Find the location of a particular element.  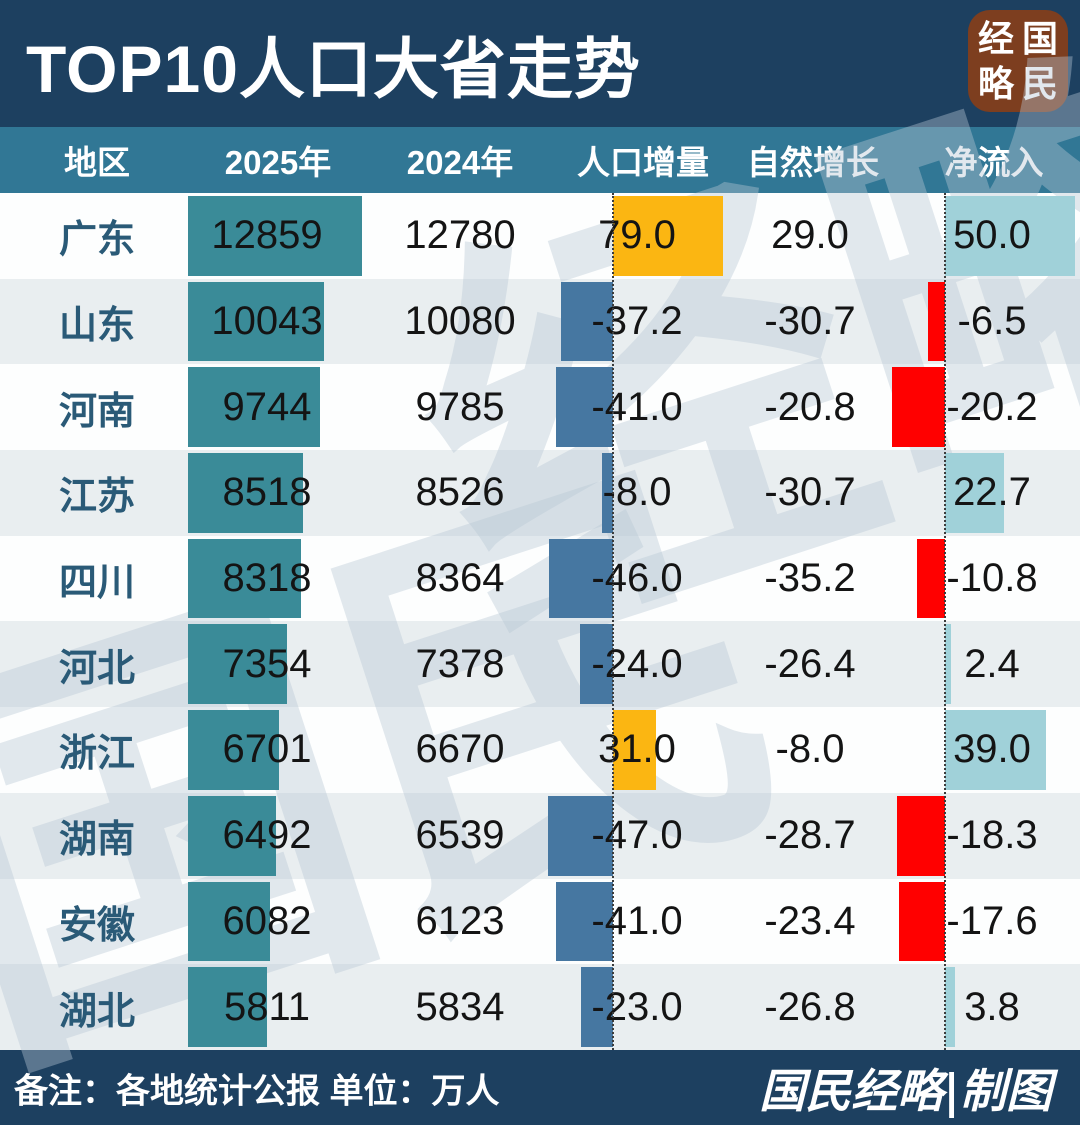

value-natural: -20.8 is located at coordinates (810, 406).